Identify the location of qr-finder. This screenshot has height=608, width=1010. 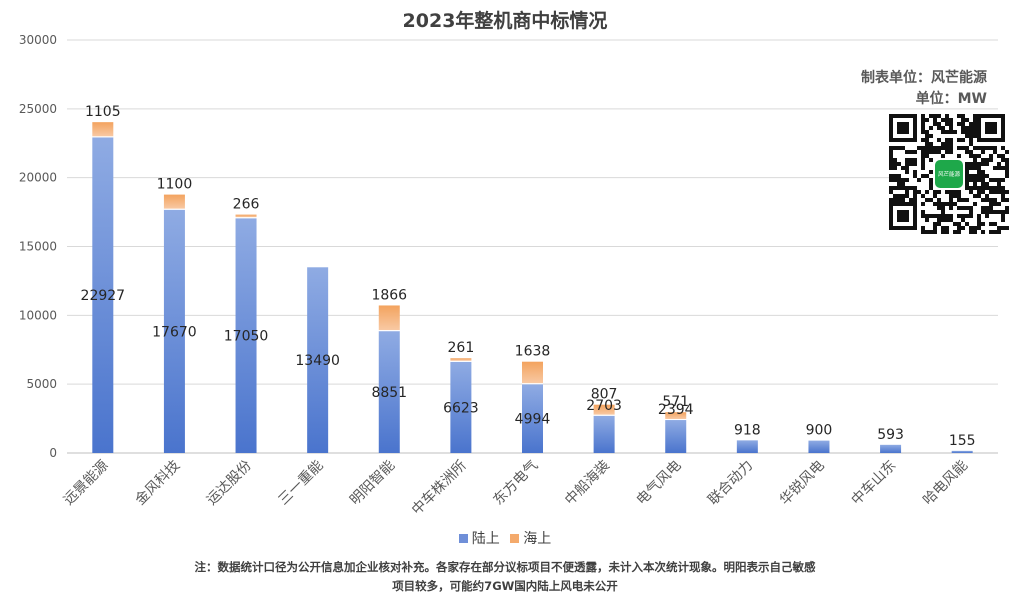
(903, 216).